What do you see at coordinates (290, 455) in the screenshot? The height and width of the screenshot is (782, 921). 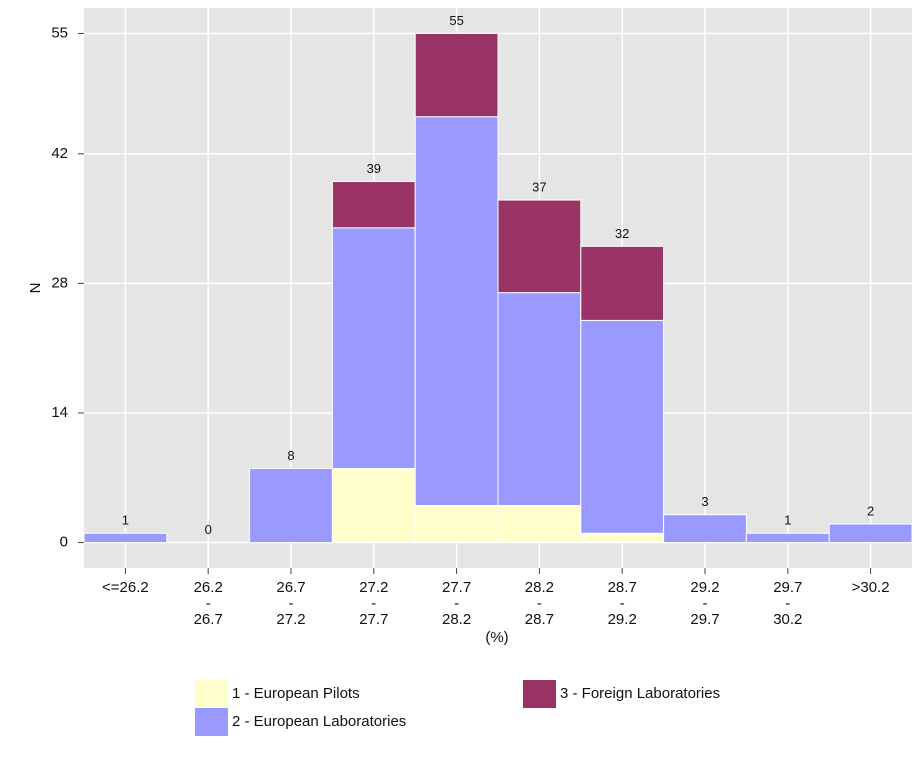 I see `total-label: 8` at bounding box center [290, 455].